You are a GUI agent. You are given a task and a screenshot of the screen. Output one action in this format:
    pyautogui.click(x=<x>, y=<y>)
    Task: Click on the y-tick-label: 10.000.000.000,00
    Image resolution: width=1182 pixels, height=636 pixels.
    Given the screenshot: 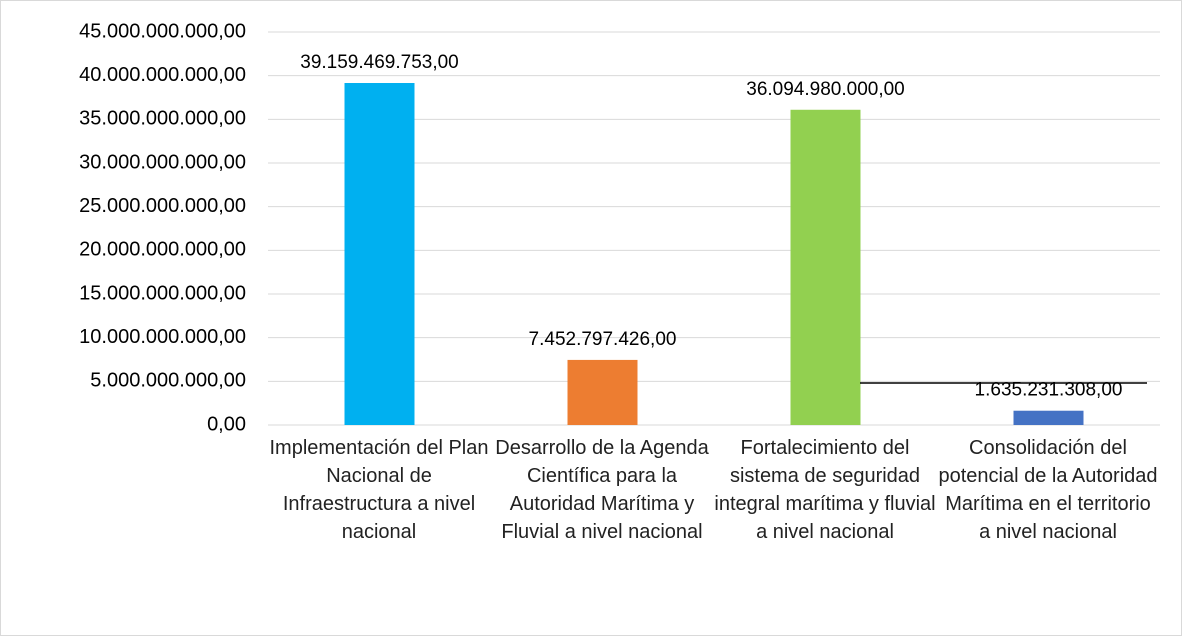 What is the action you would take?
    pyautogui.click(x=162, y=337)
    